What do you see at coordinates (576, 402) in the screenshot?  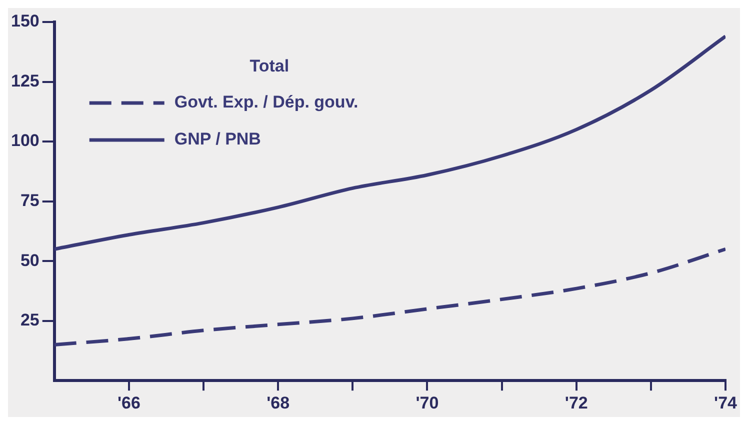 I see `x-tick-label: '72` at bounding box center [576, 402].